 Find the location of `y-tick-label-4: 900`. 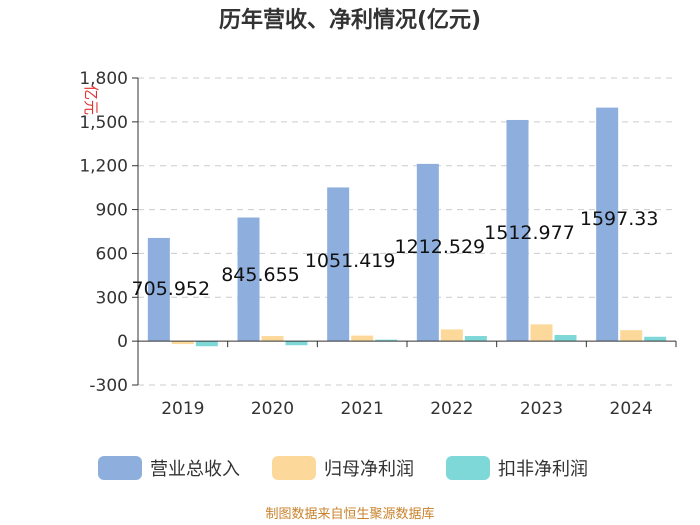

y-tick-label-4: 900 is located at coordinates (112, 211).